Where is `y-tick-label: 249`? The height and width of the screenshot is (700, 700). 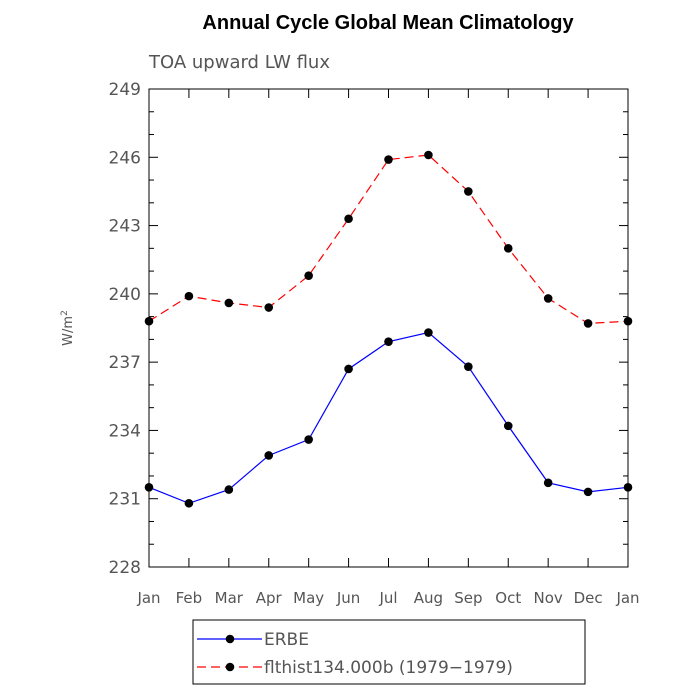 y-tick-label: 249 is located at coordinates (125, 90).